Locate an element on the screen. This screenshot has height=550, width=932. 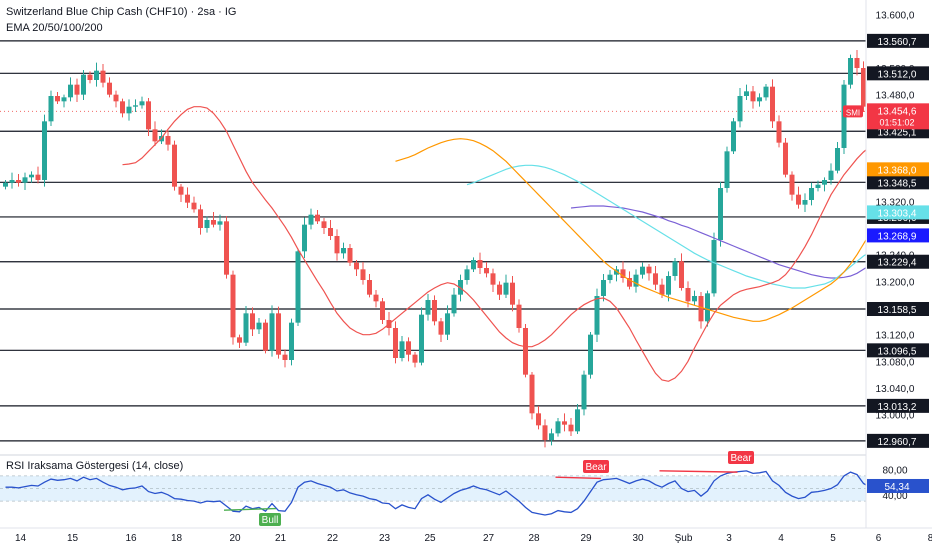
level-badge-text: 13.425,1 is located at coordinates (897, 132).